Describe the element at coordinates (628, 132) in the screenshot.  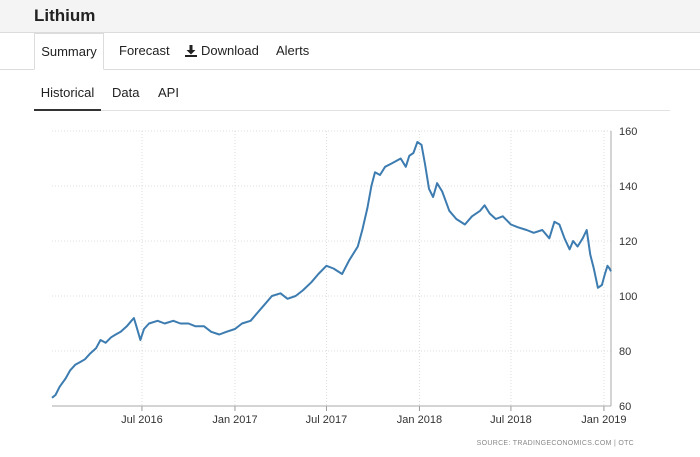
I see `y-tick-label: 160` at that location.